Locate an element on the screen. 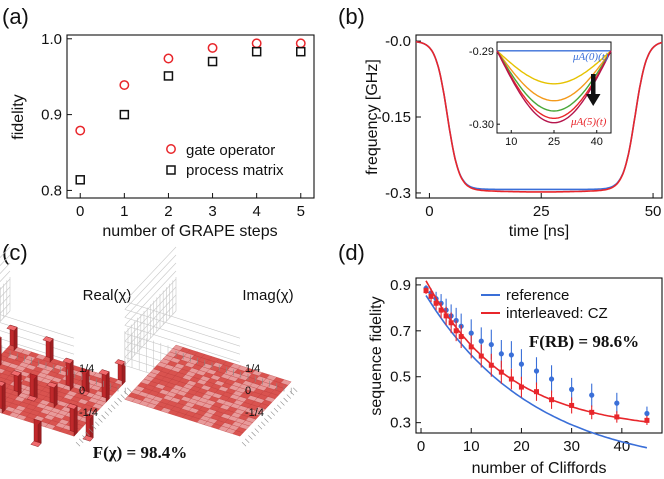 This screenshot has height=479, width=664. x-tick-label: 1 is located at coordinates (124, 211).